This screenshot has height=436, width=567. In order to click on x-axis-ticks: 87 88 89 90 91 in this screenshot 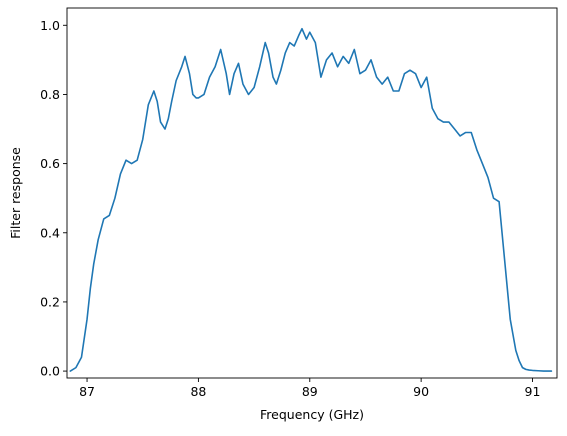, I will do `click(309, 388)`.